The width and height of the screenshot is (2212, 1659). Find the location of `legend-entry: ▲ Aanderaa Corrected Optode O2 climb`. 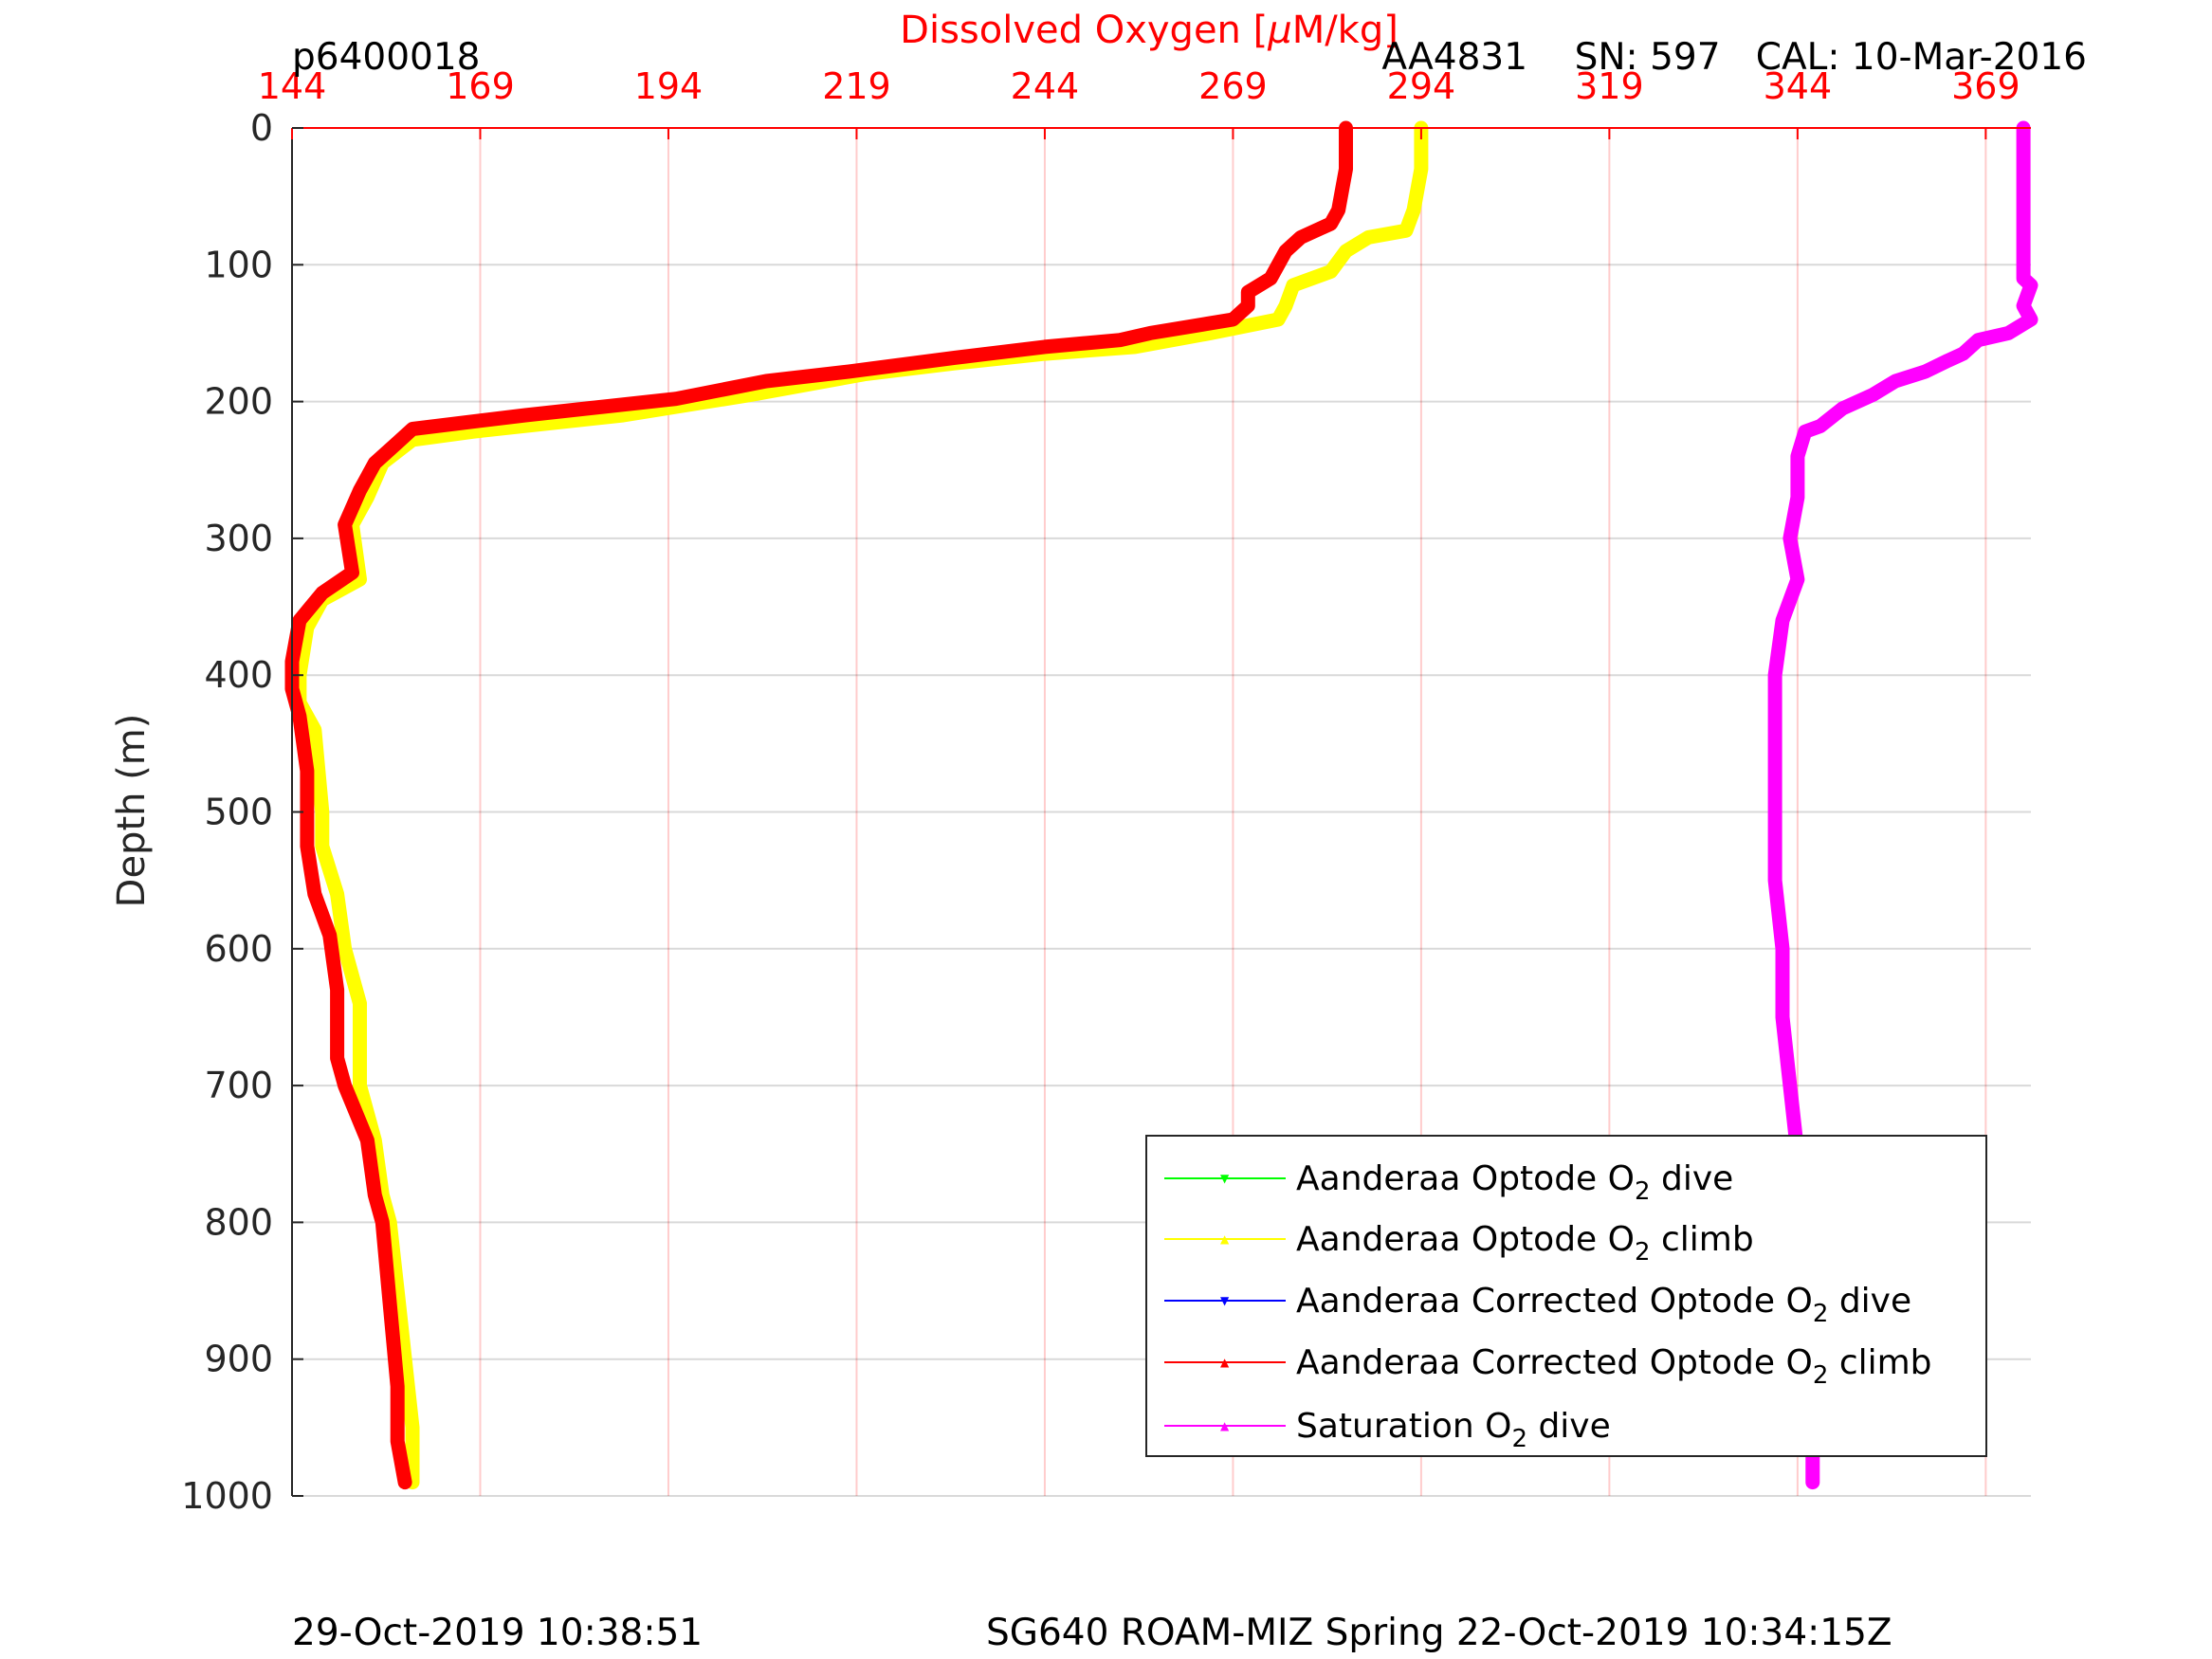

legend-entry: ▲ Aanderaa Corrected Optode O2 climb is located at coordinates (1566, 1362).